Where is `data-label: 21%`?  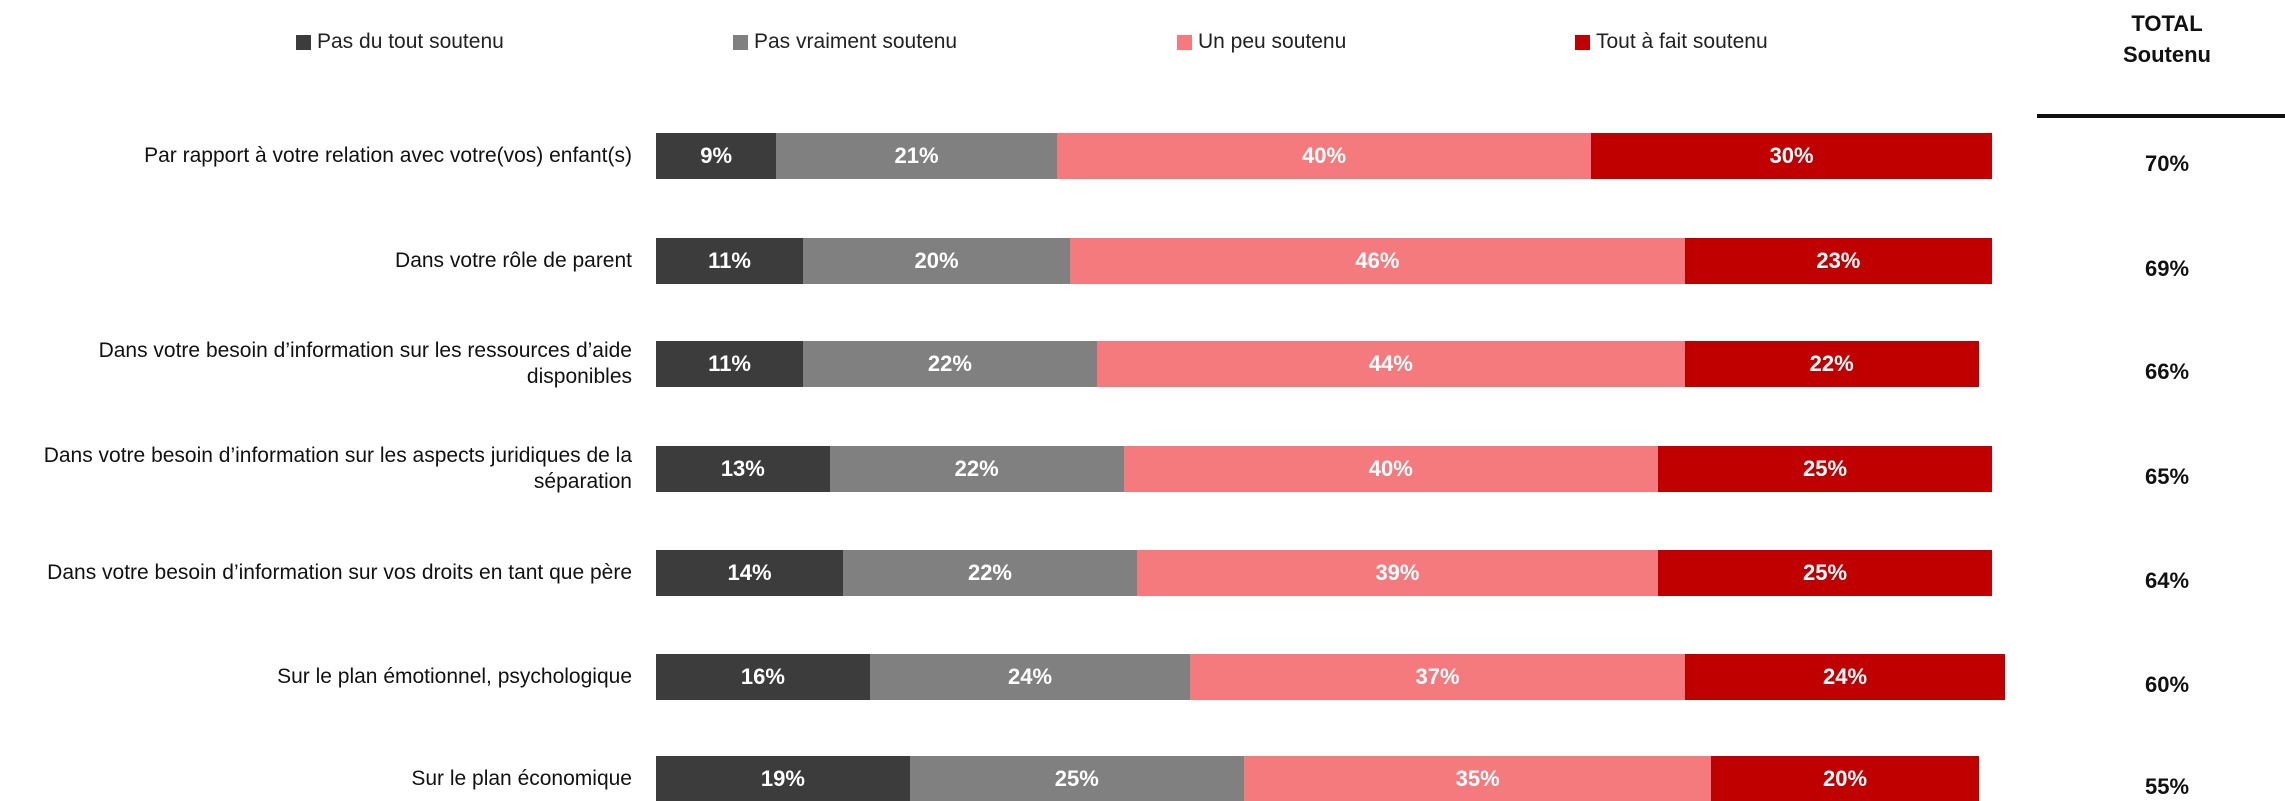
data-label: 21% is located at coordinates (916, 155).